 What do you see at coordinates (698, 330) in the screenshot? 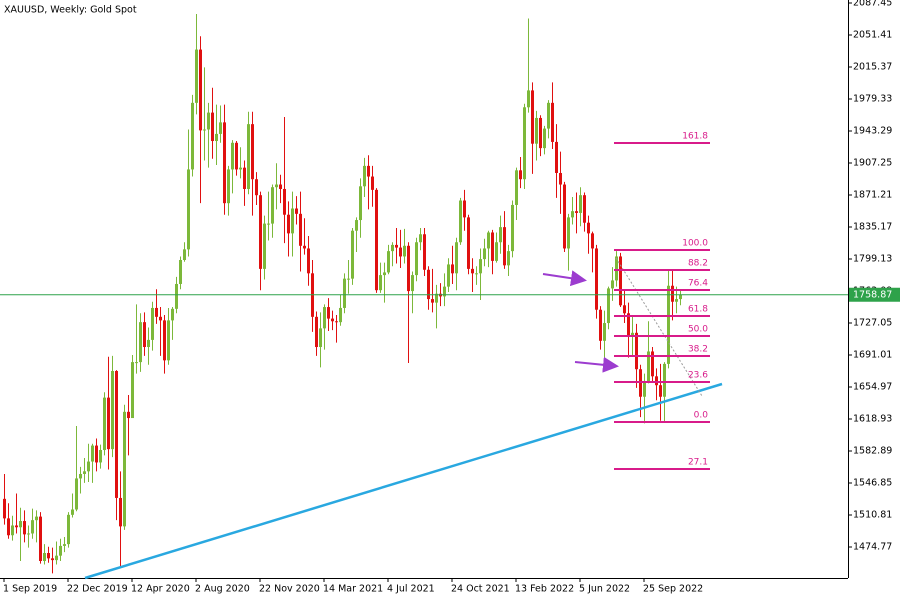
I see `fib-label: 50.0` at bounding box center [698, 330].